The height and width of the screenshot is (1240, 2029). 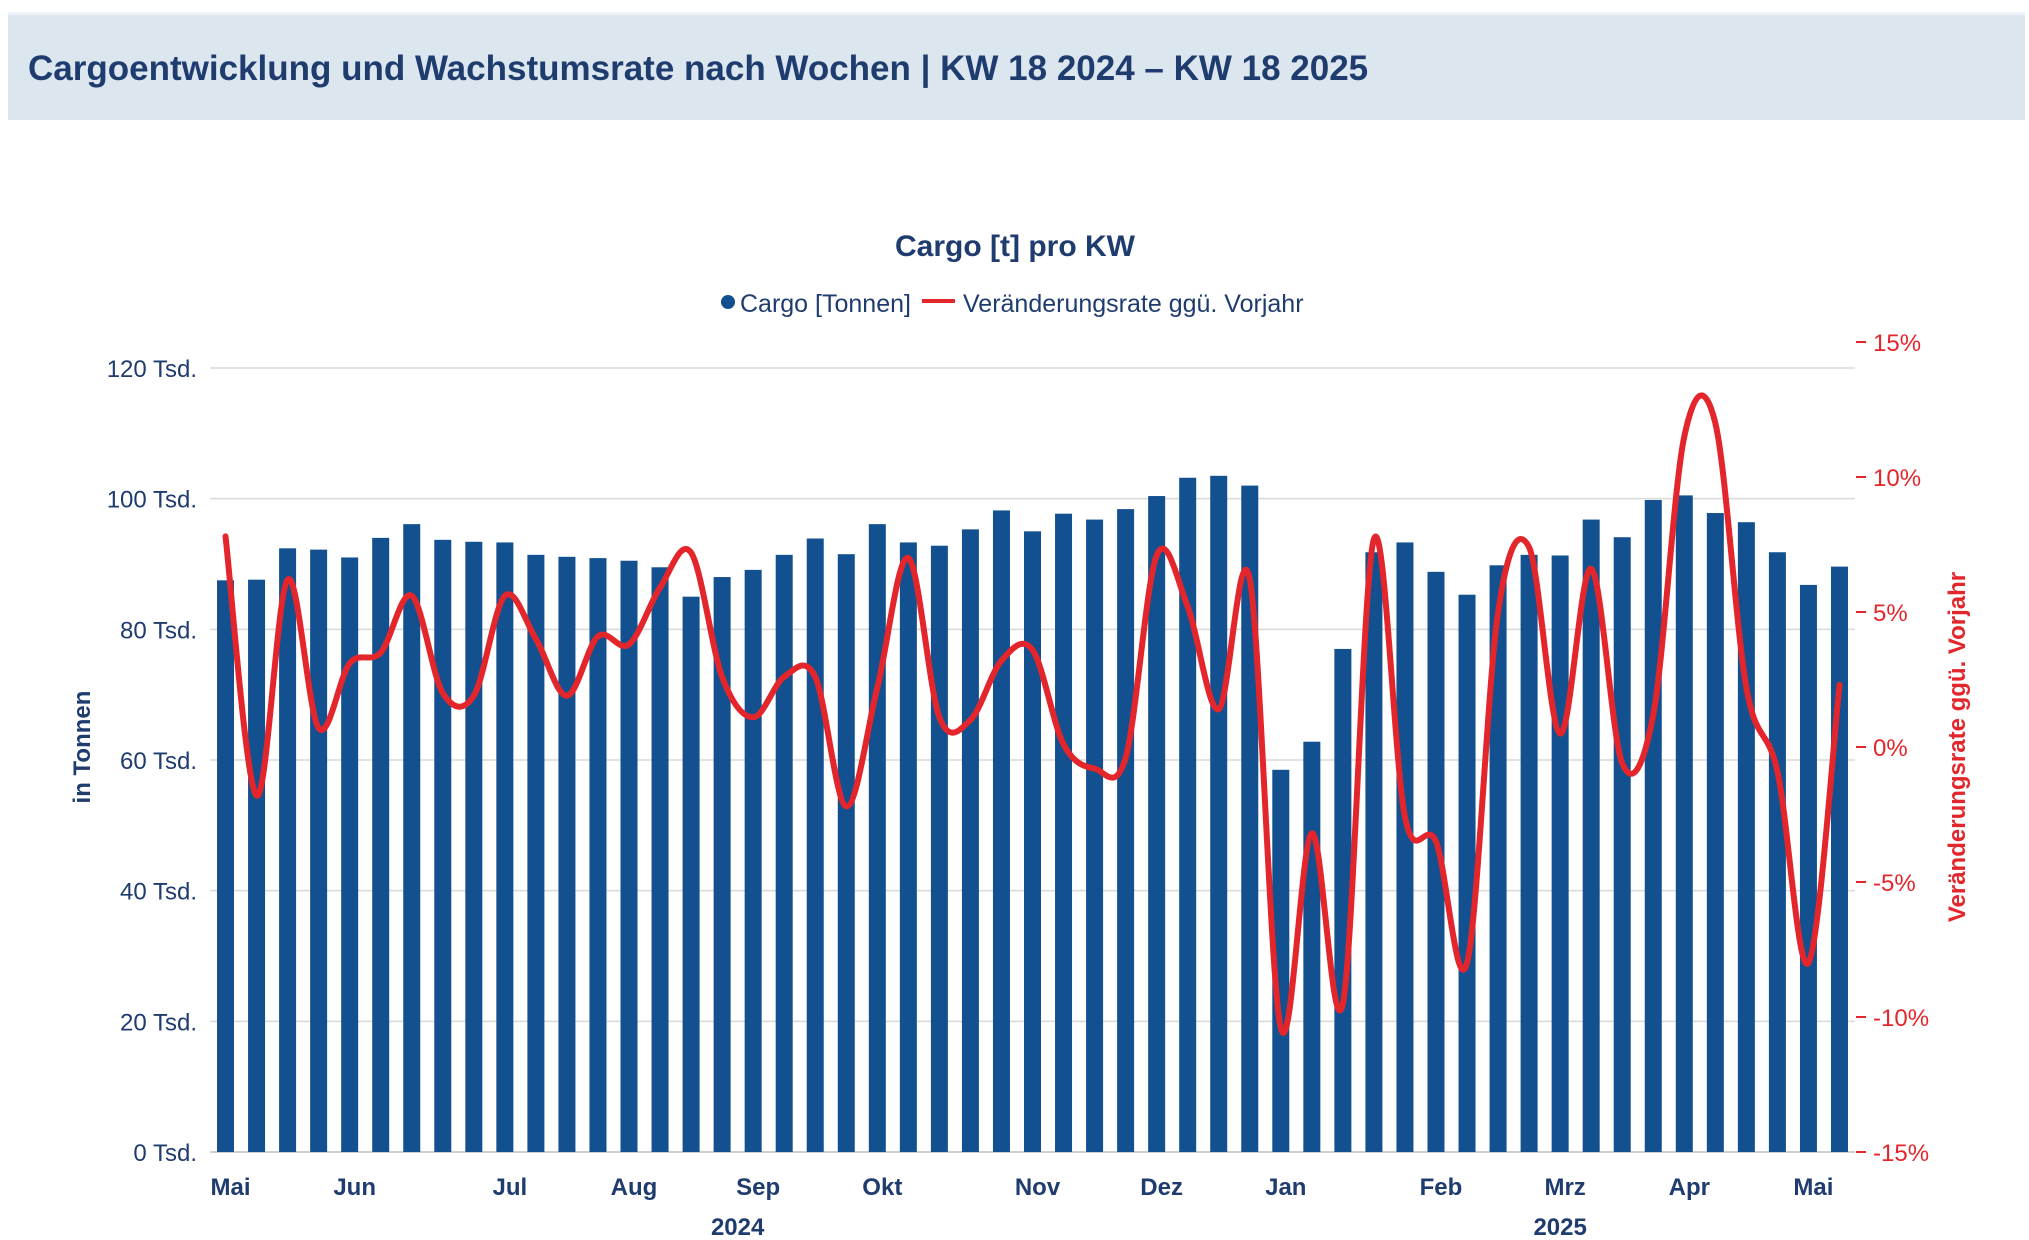 I want to click on y2-tick-label: 15%, so click(x=1897, y=343).